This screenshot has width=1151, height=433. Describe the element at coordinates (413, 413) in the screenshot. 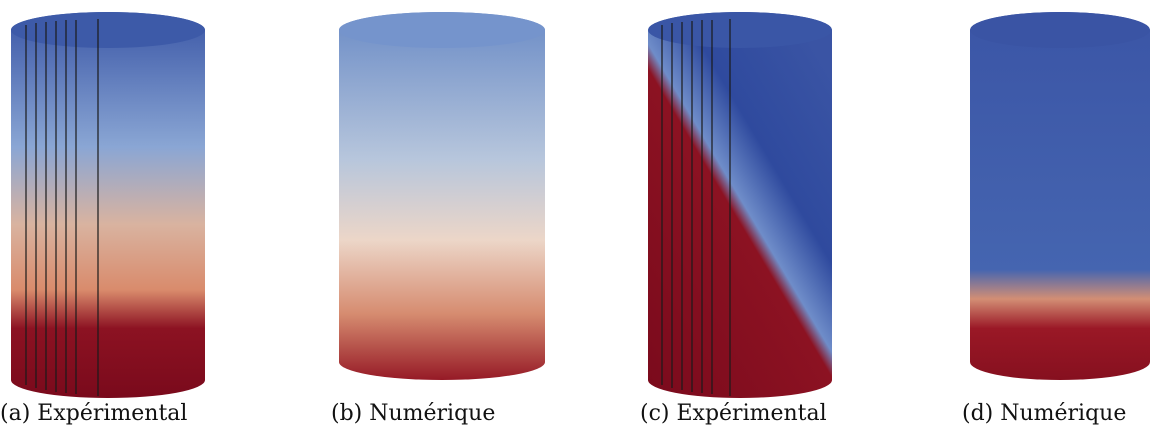

I see `caption: (b) Numérique` at that location.